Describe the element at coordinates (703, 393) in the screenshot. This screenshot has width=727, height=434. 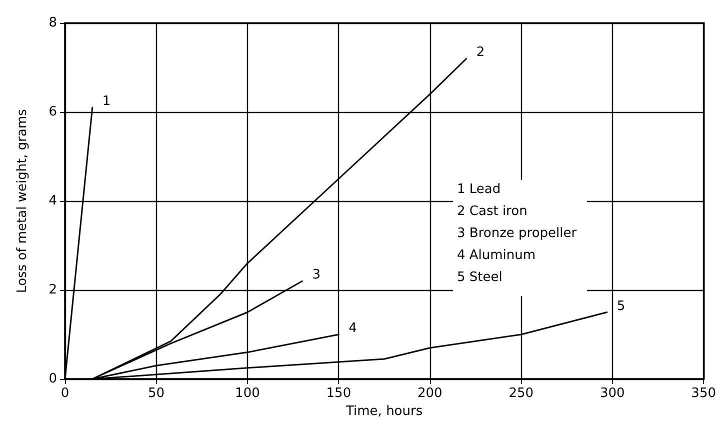
I see `x-tick-label: 350` at that location.